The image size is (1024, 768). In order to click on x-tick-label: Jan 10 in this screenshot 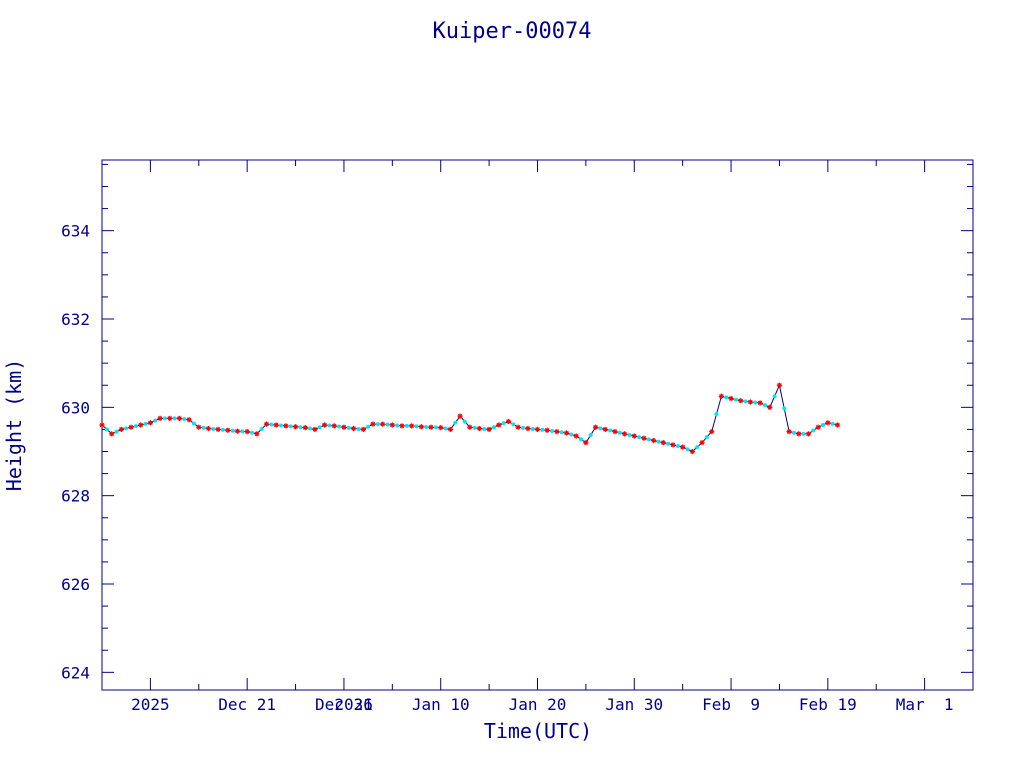, I will do `click(441, 704)`.